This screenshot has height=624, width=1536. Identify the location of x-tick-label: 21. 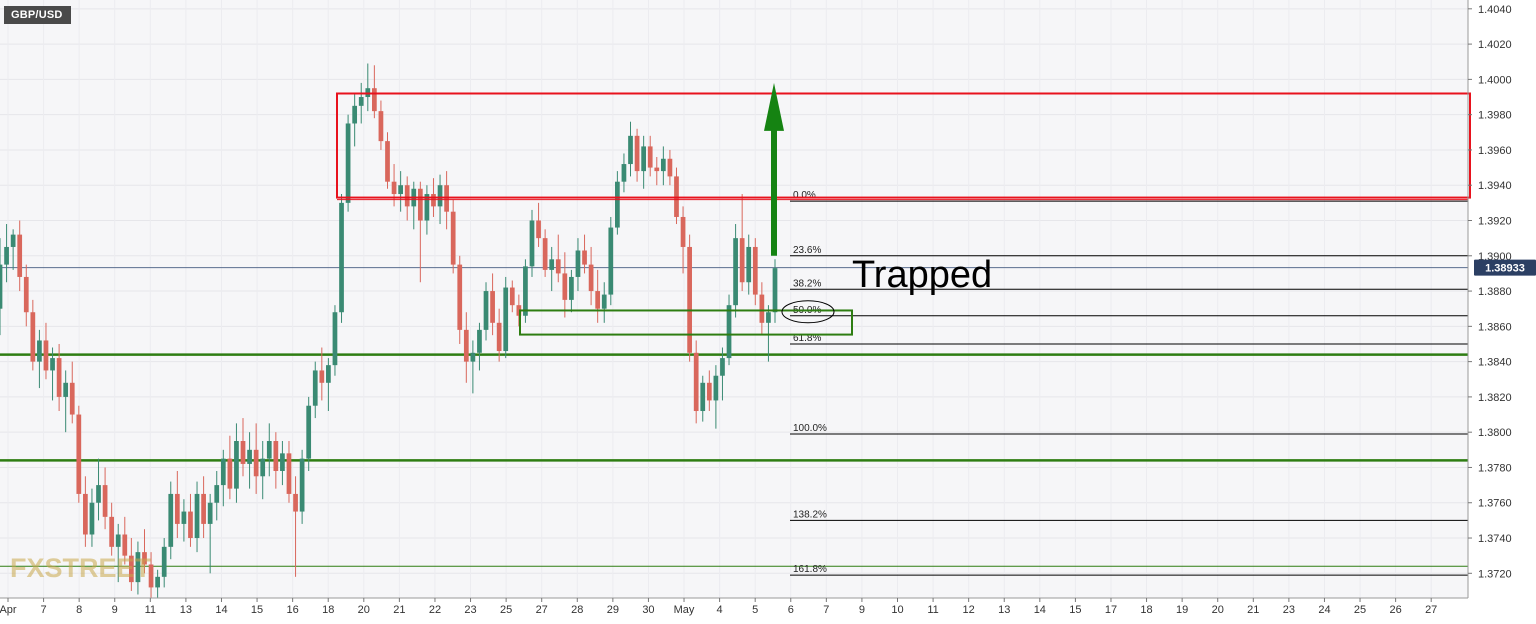
(1253, 610).